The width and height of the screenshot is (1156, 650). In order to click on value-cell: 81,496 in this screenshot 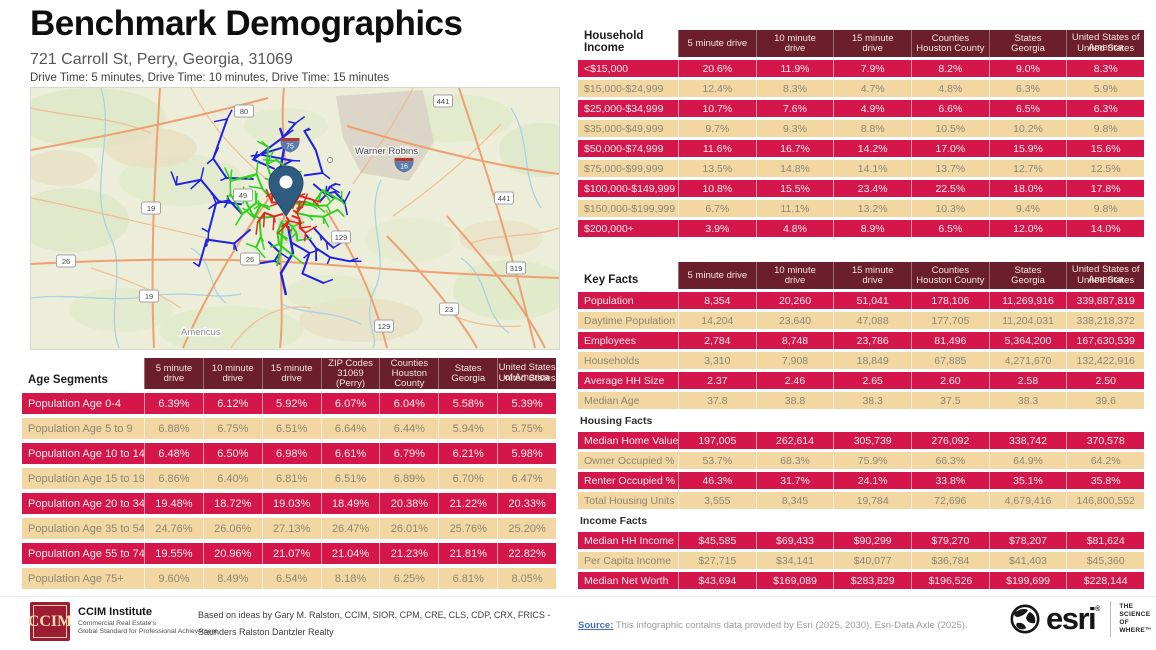, I will do `click(950, 340)`.